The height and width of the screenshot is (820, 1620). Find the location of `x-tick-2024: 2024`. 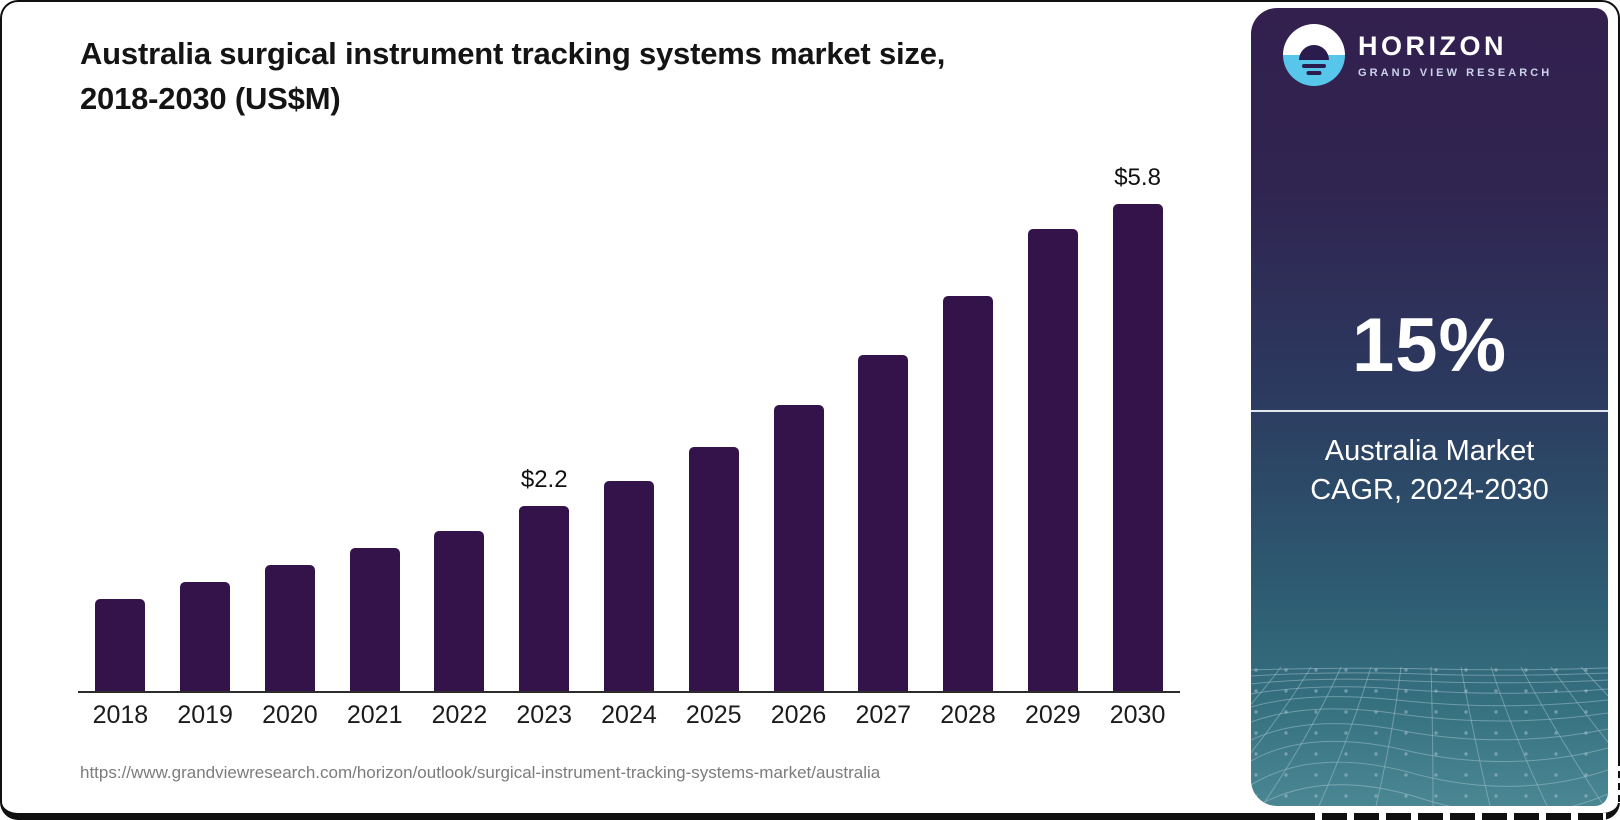

x-tick-2024: 2024 is located at coordinates (629, 715).